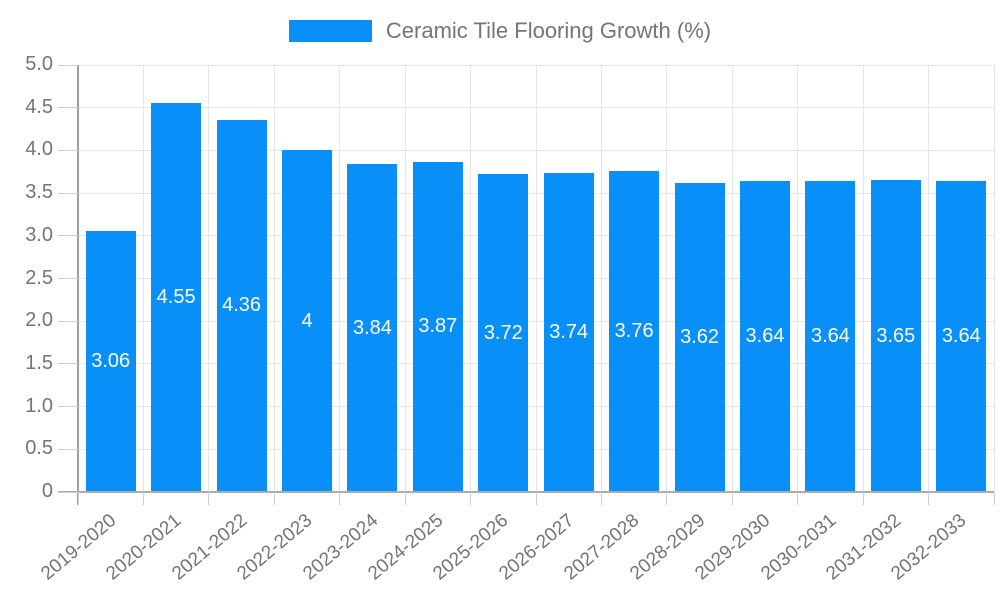 The image size is (1000, 600). I want to click on bar-value-label: 3.76, so click(634, 330).